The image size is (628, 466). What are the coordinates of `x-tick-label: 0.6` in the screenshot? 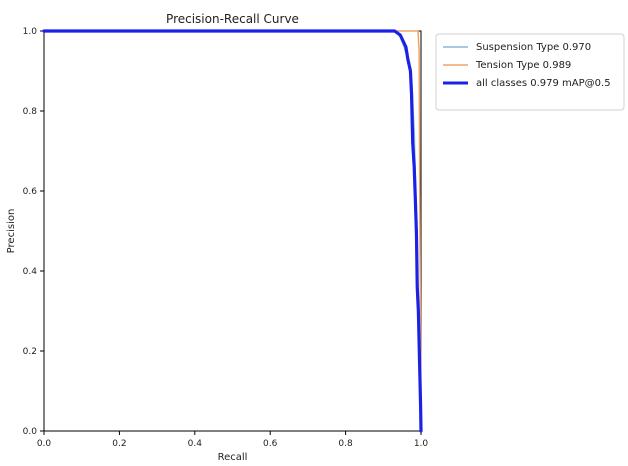 It's located at (270, 444).